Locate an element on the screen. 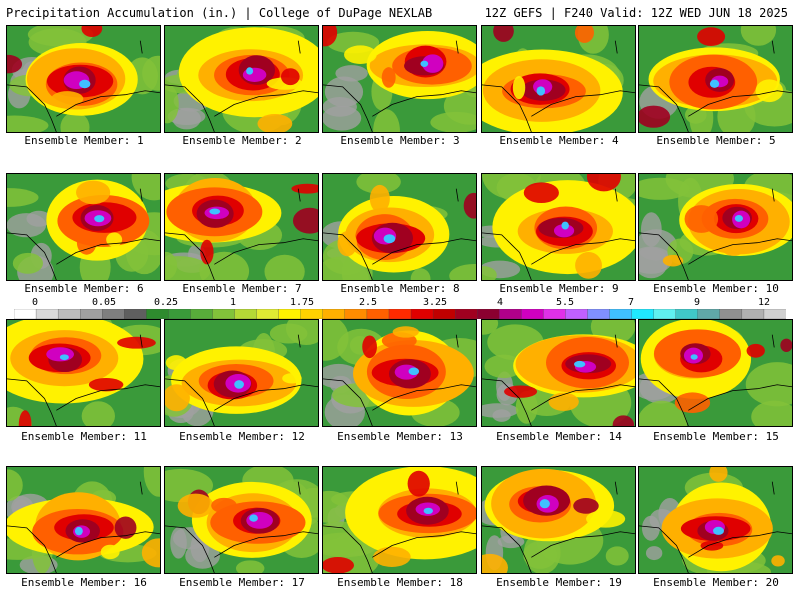  ensemble-member-label: Ensemble Member: 6 is located at coordinates (84, 288).